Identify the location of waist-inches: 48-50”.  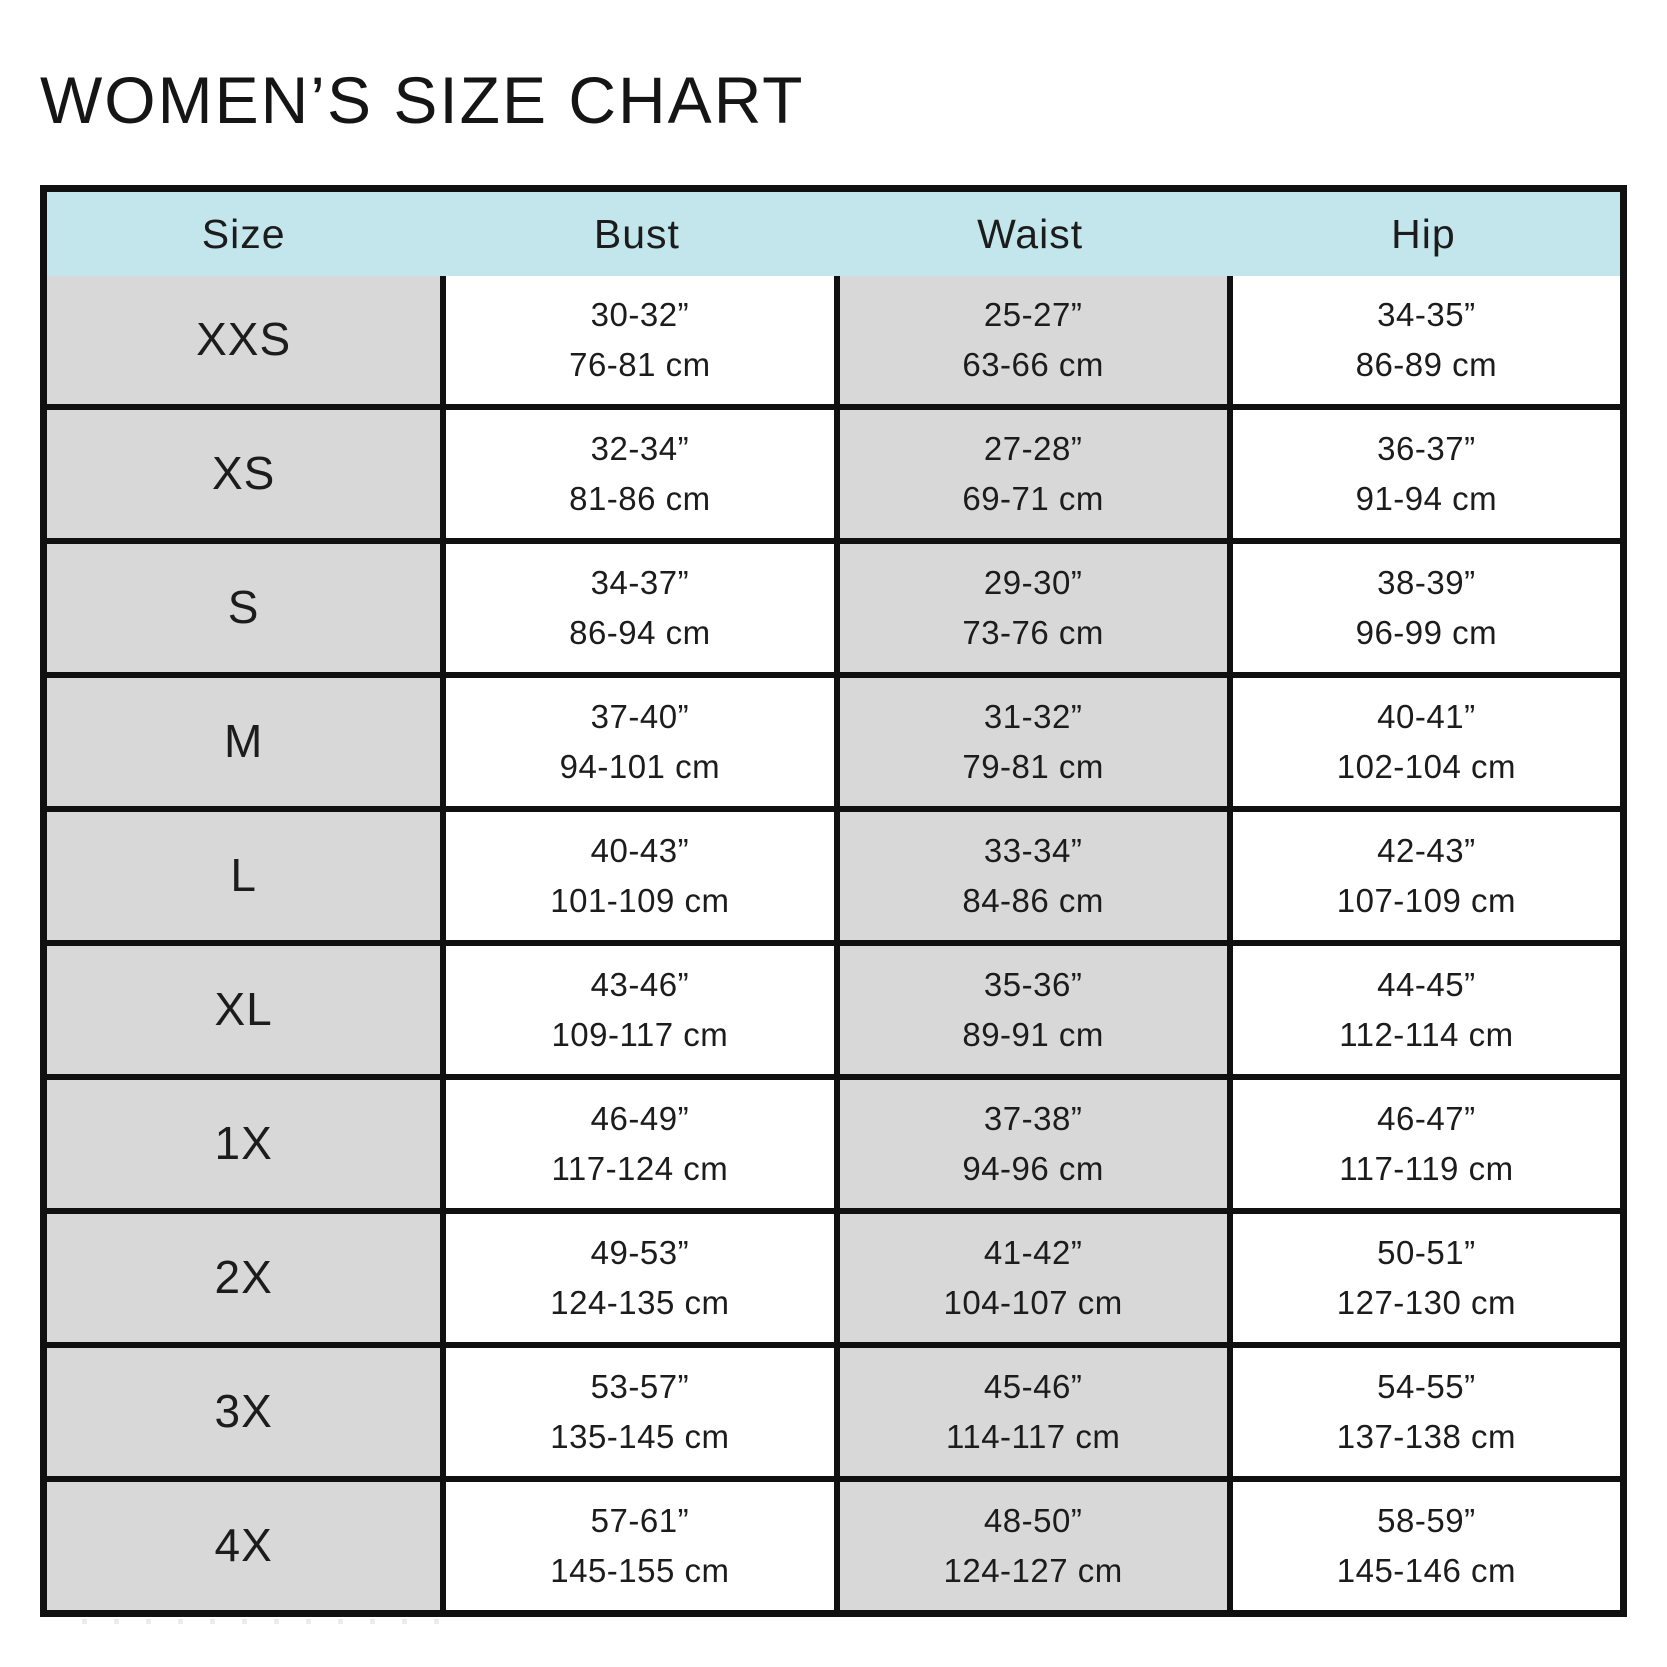
(1033, 1520).